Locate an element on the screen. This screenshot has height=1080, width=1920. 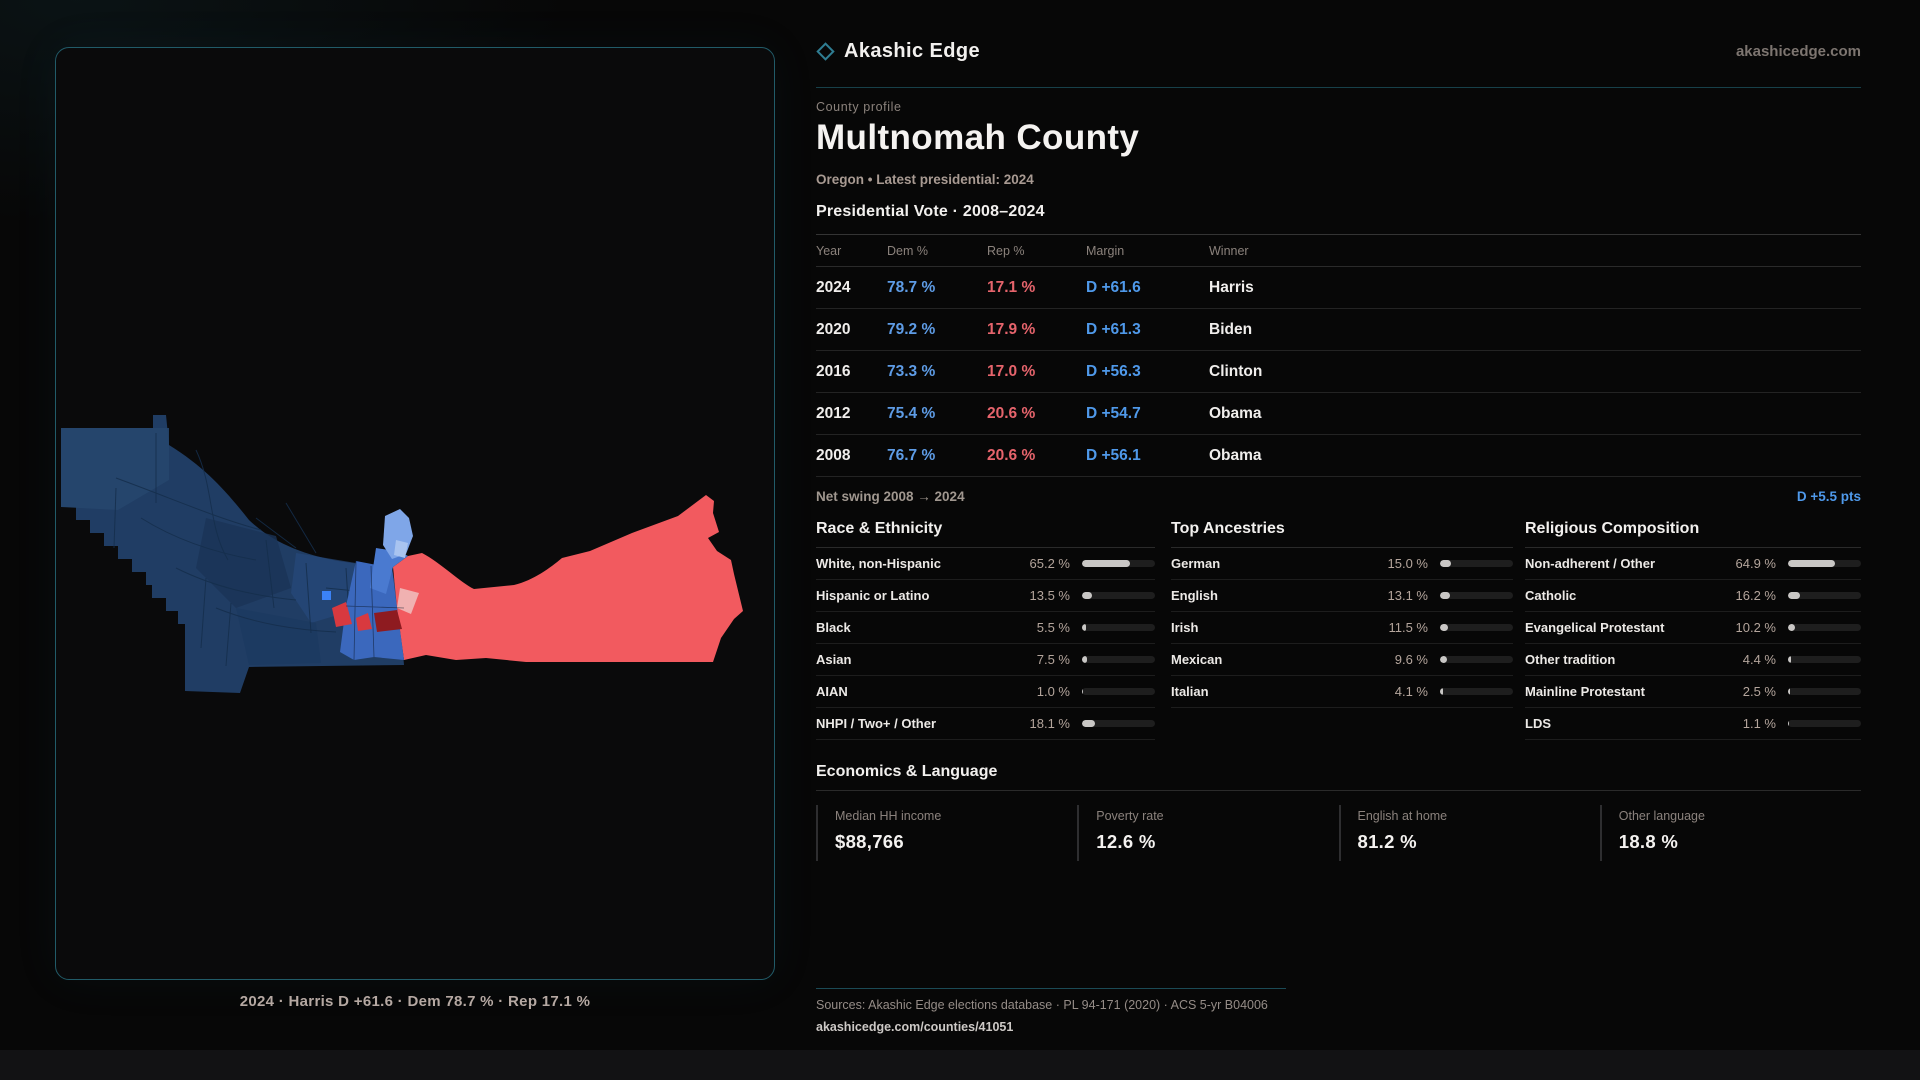
demo-label: Black is located at coordinates (833, 627).